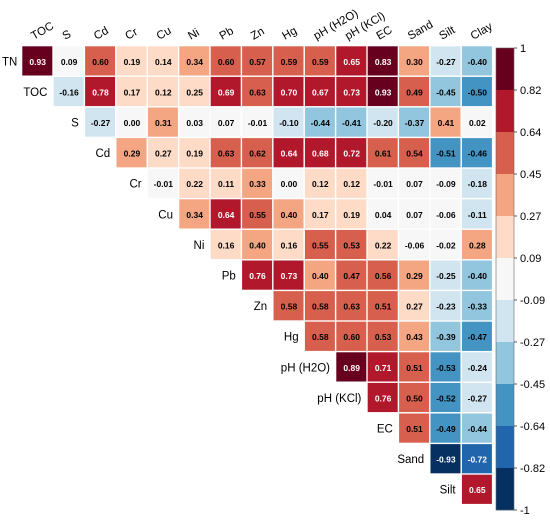 The width and height of the screenshot is (550, 525). I want to click on legend-tick-label: 0.45, so click(530, 175).